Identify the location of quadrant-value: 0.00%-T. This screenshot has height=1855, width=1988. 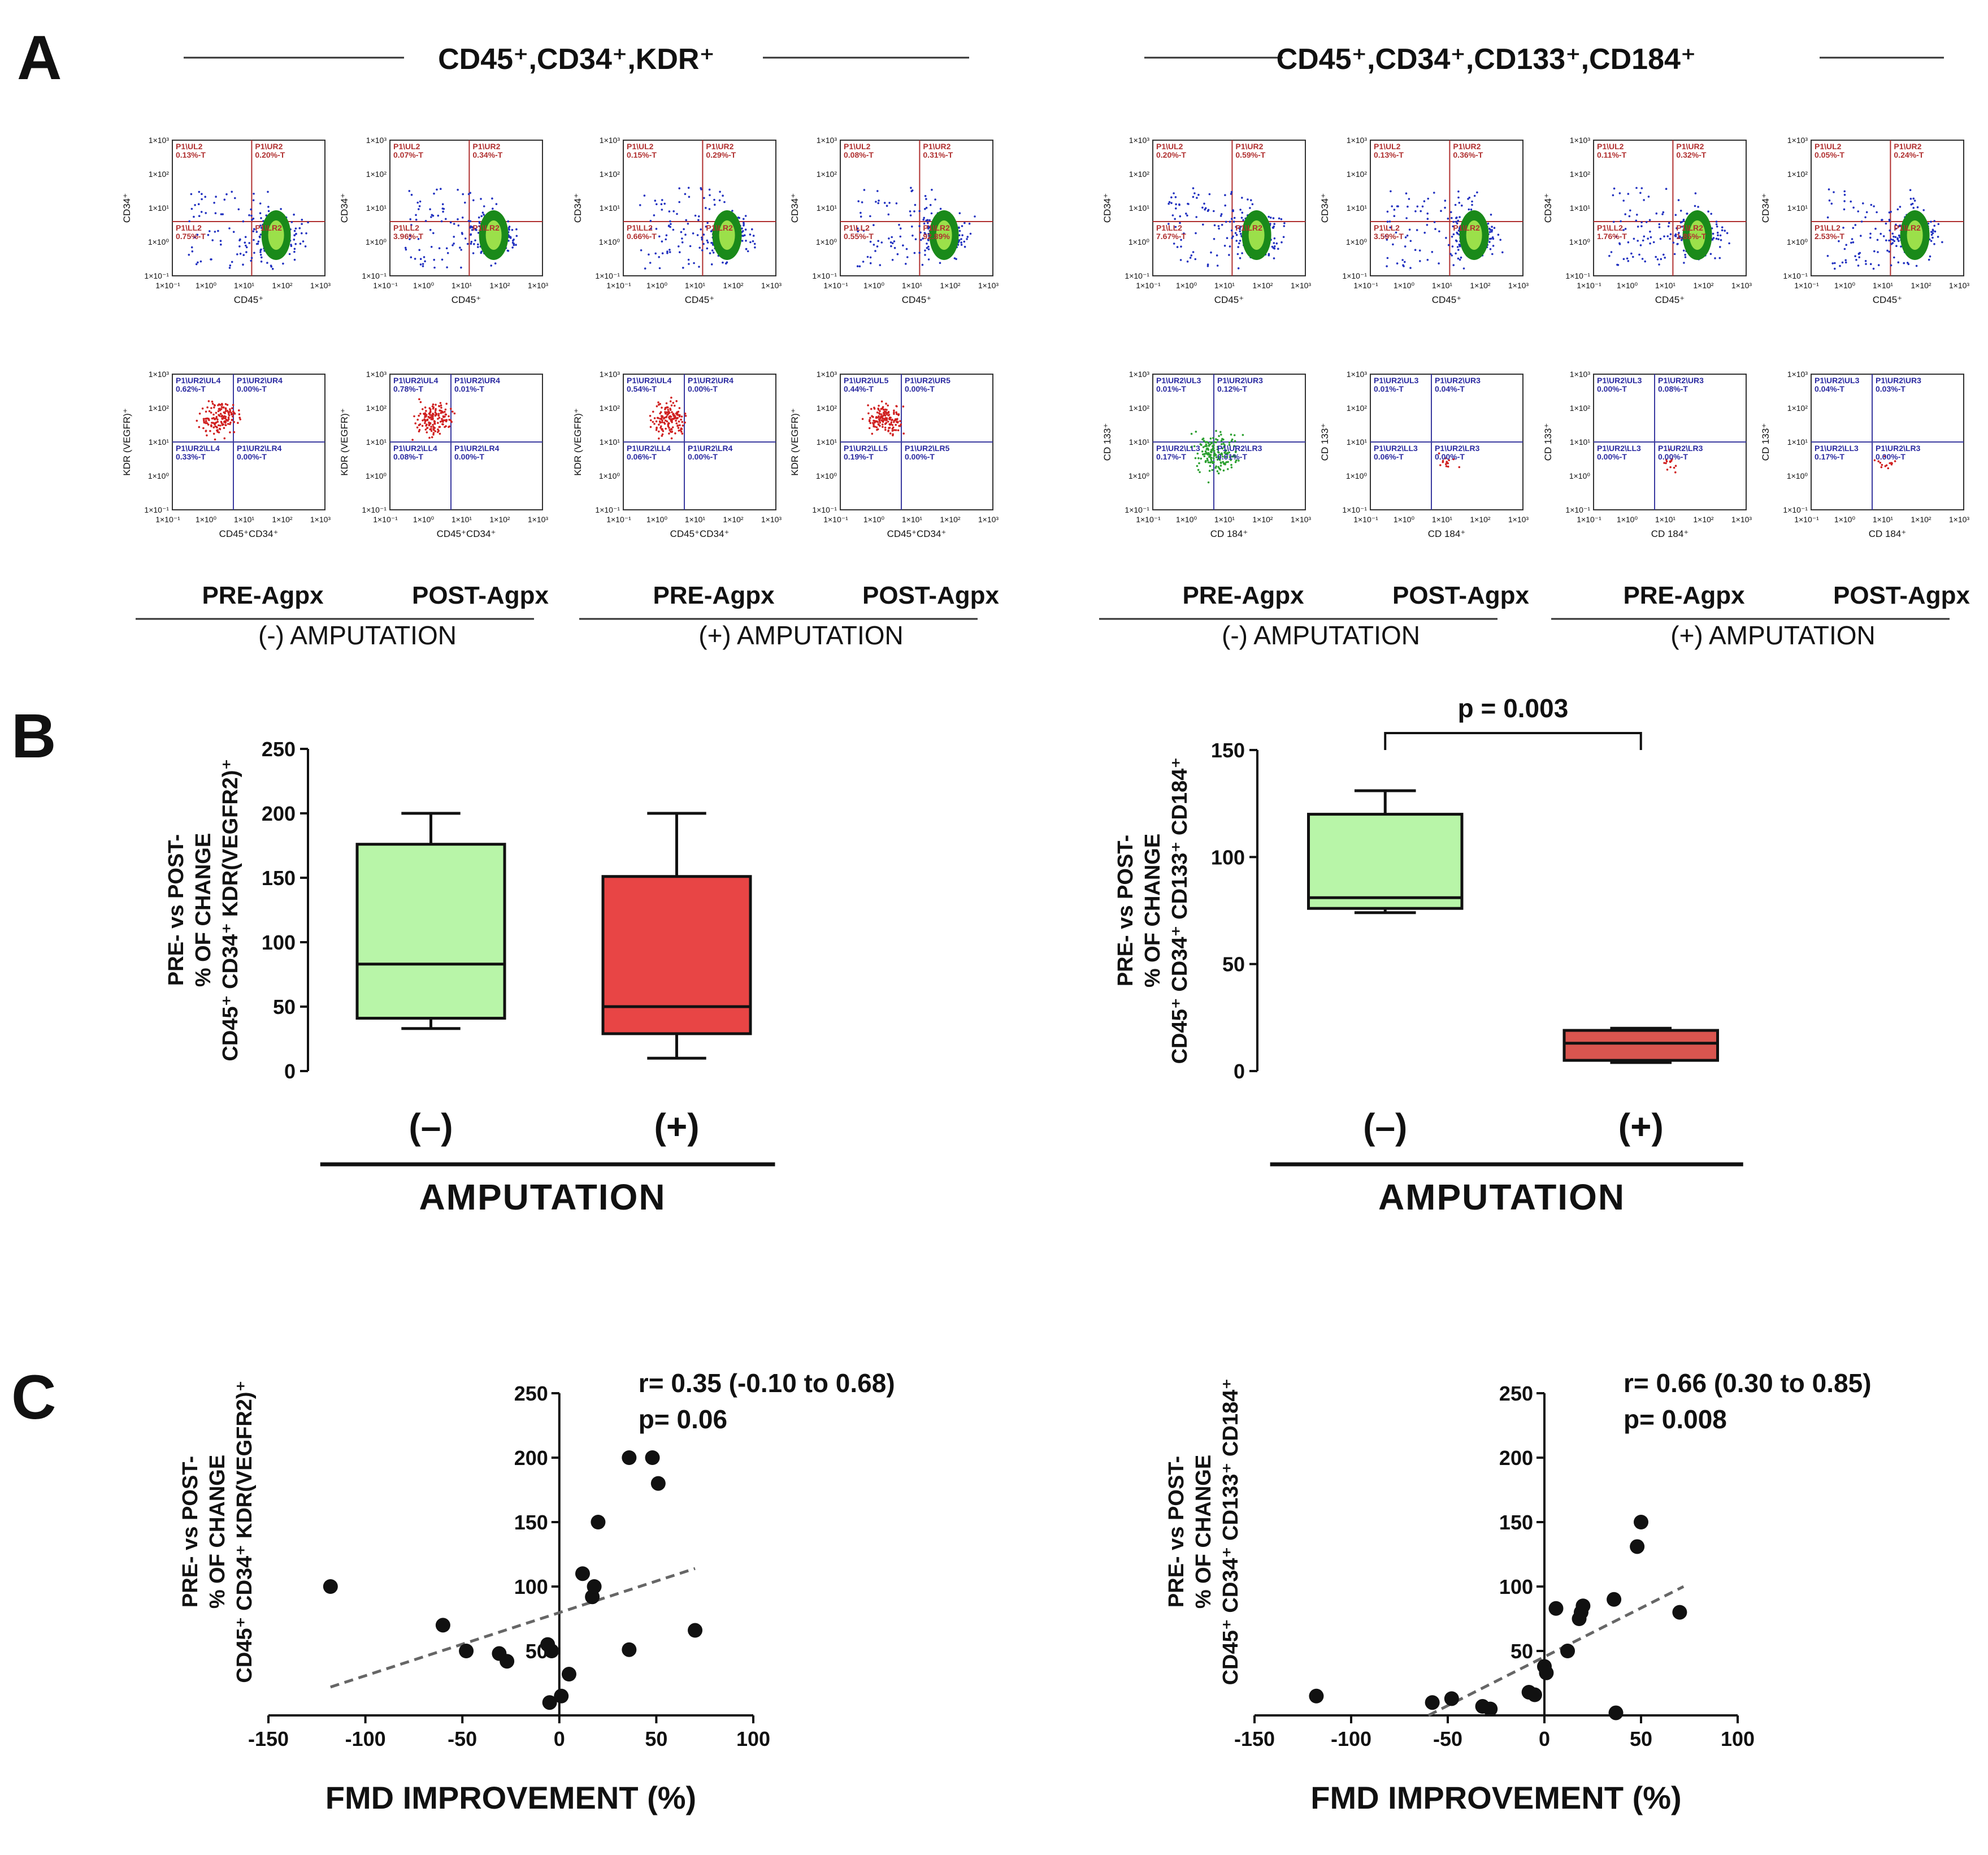
(469, 456).